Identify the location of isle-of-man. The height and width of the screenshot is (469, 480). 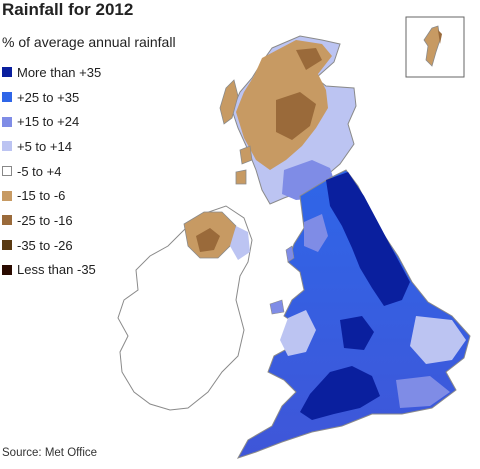
(290, 254).